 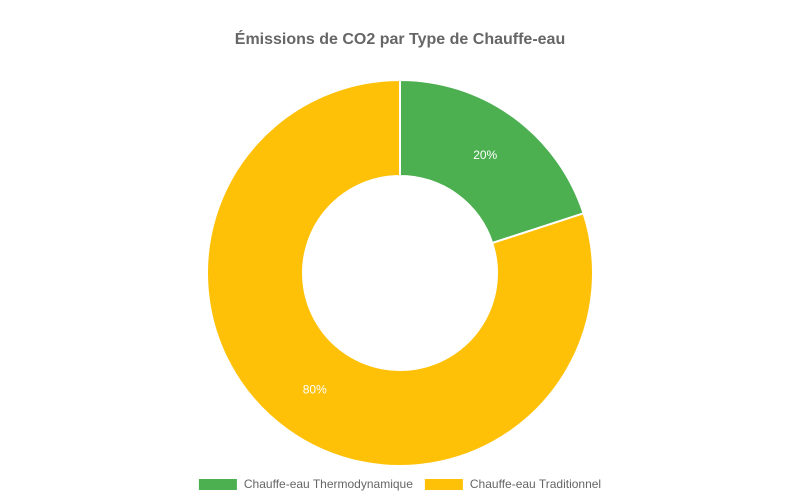 I want to click on value-label: 80%, so click(x=315, y=389).